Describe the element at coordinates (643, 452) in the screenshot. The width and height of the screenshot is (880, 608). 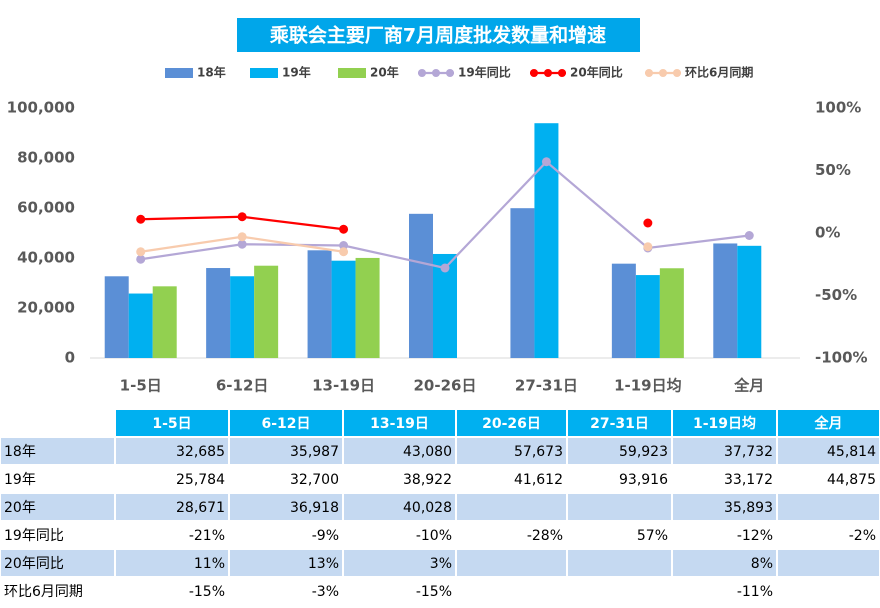
I see `table-value: 59,923` at that location.